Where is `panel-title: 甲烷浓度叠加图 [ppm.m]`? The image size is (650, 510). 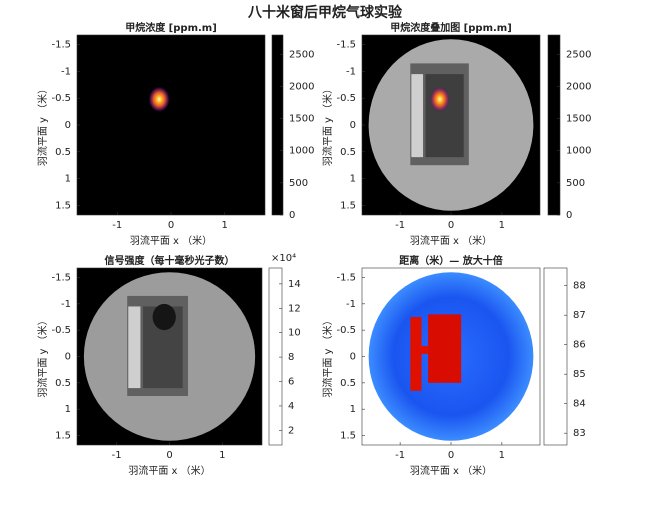 panel-title: 甲烷浓度叠加图 [ppm.m] is located at coordinates (451, 27).